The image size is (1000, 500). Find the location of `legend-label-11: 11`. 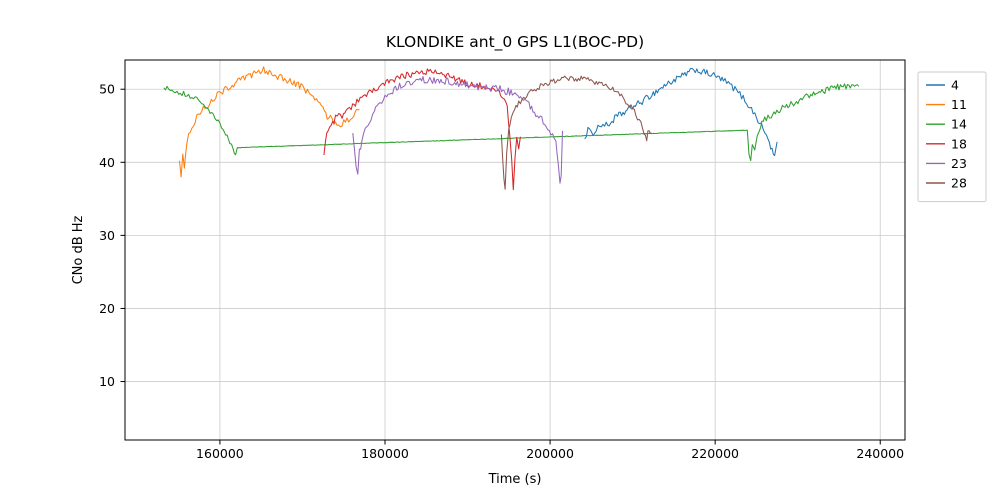

legend-label-11: 11 is located at coordinates (959, 104).